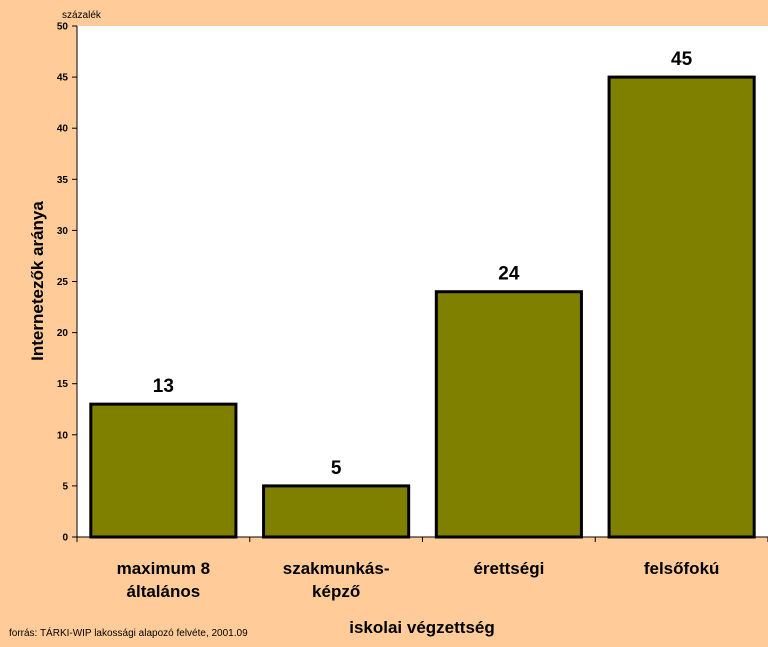 Image resolution: width=768 pixels, height=647 pixels. What do you see at coordinates (63, 282) in the screenshot?
I see `y-tick-label: 25` at bounding box center [63, 282].